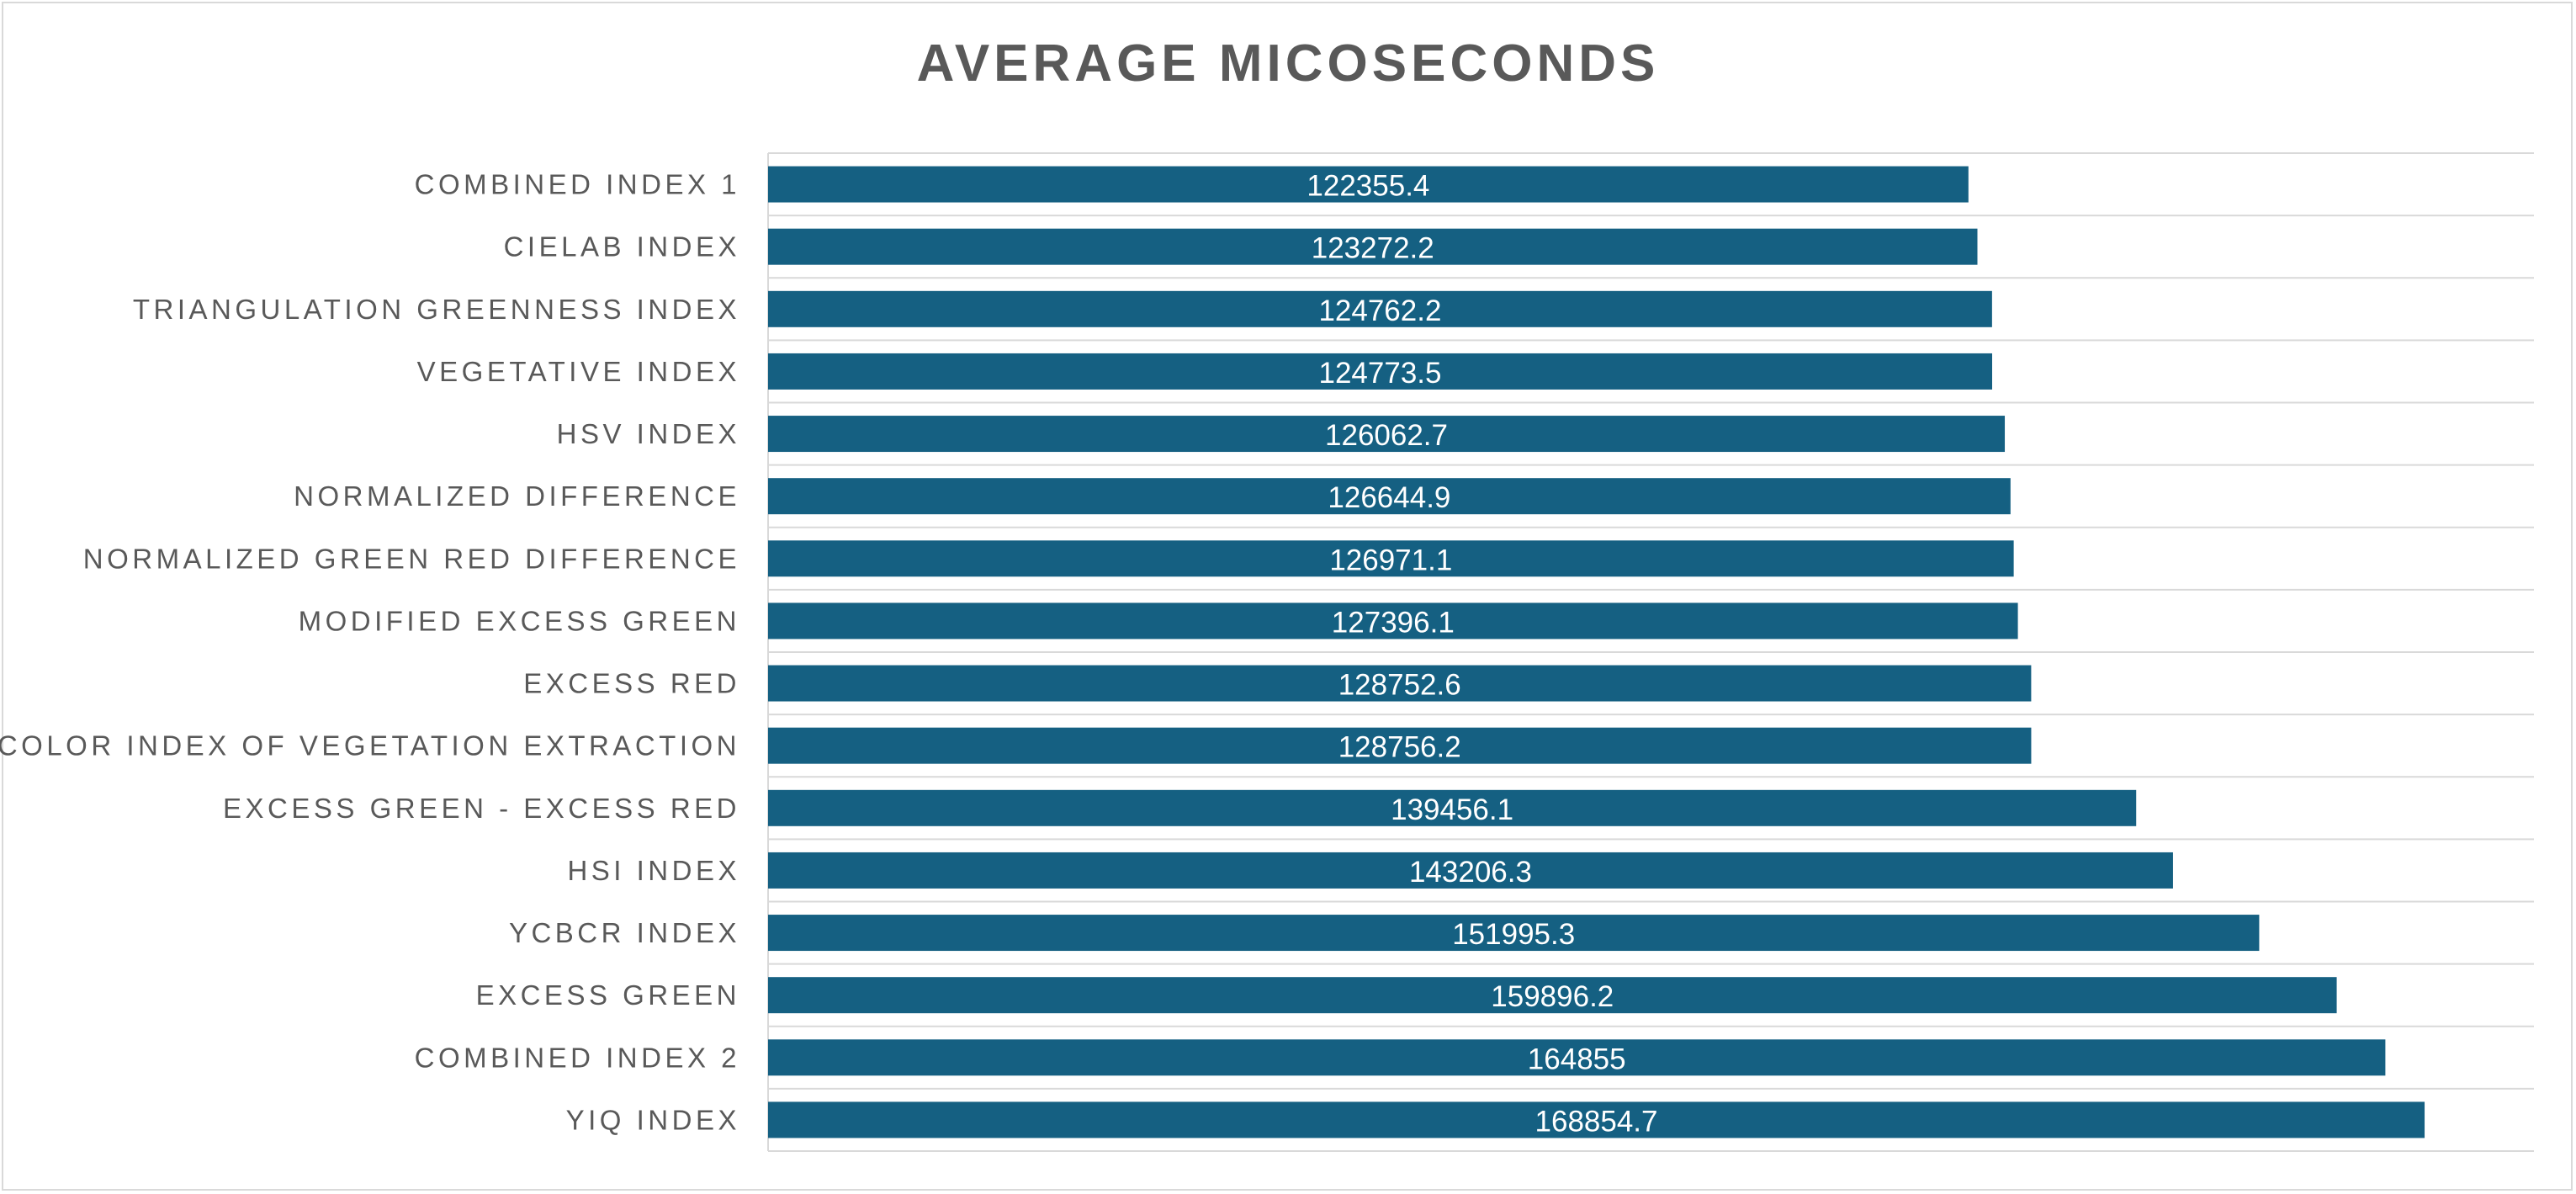  I want to click on data-label: 122355.4, so click(1368, 186).